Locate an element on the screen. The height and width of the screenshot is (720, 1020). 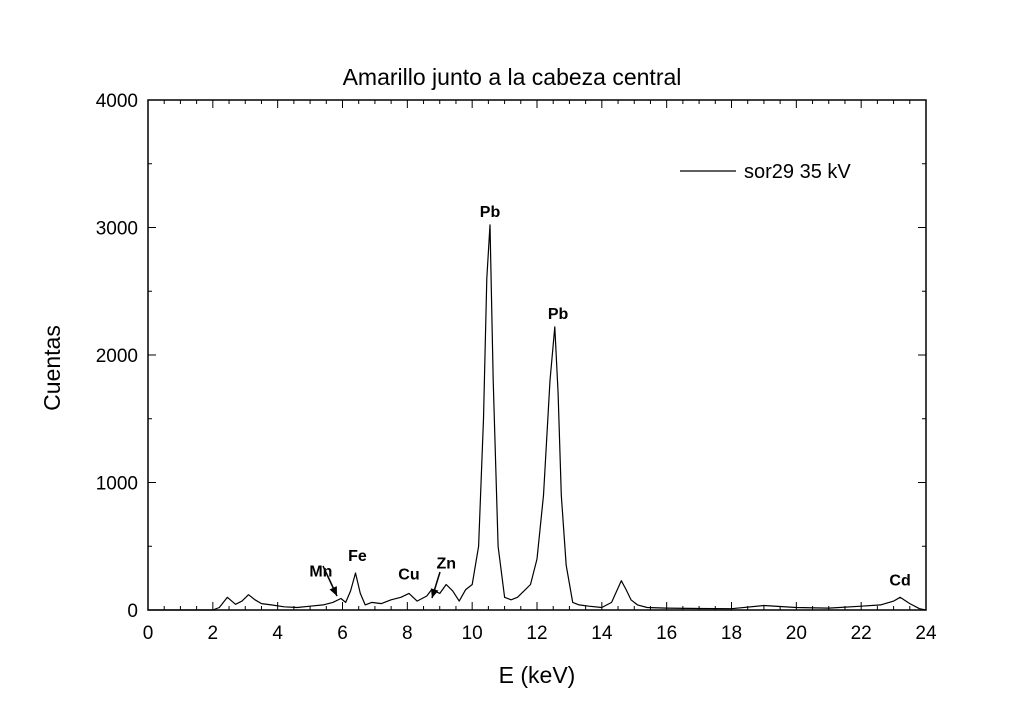
chart-title: Amarillo junto a la cabeza central is located at coordinates (512, 77).